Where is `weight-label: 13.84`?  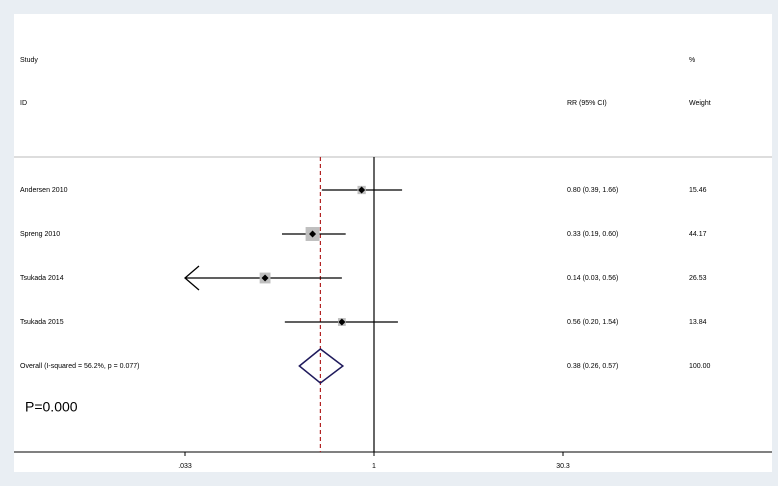
weight-label: 13.84 is located at coordinates (698, 322).